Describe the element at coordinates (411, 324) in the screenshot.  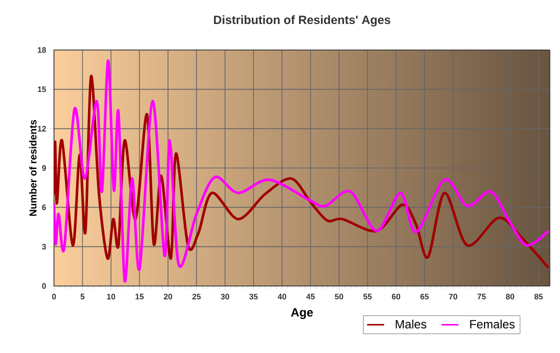
I see `legend-label: Males` at that location.